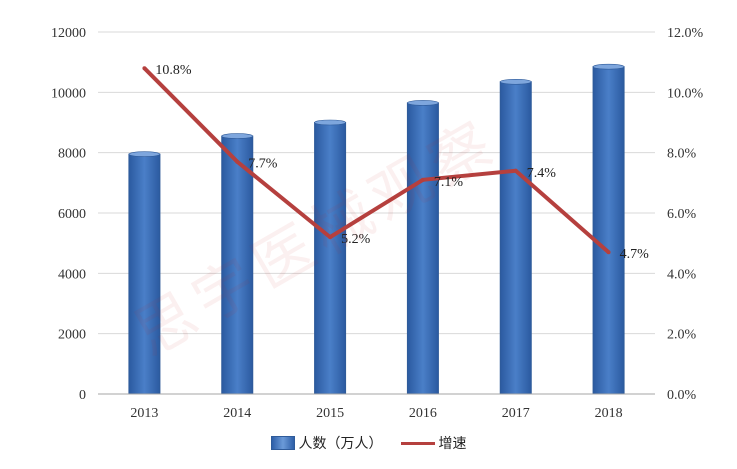 The height and width of the screenshot is (469, 737). Describe the element at coordinates (237, 413) in the screenshot. I see `x-tick: 2014` at that location.